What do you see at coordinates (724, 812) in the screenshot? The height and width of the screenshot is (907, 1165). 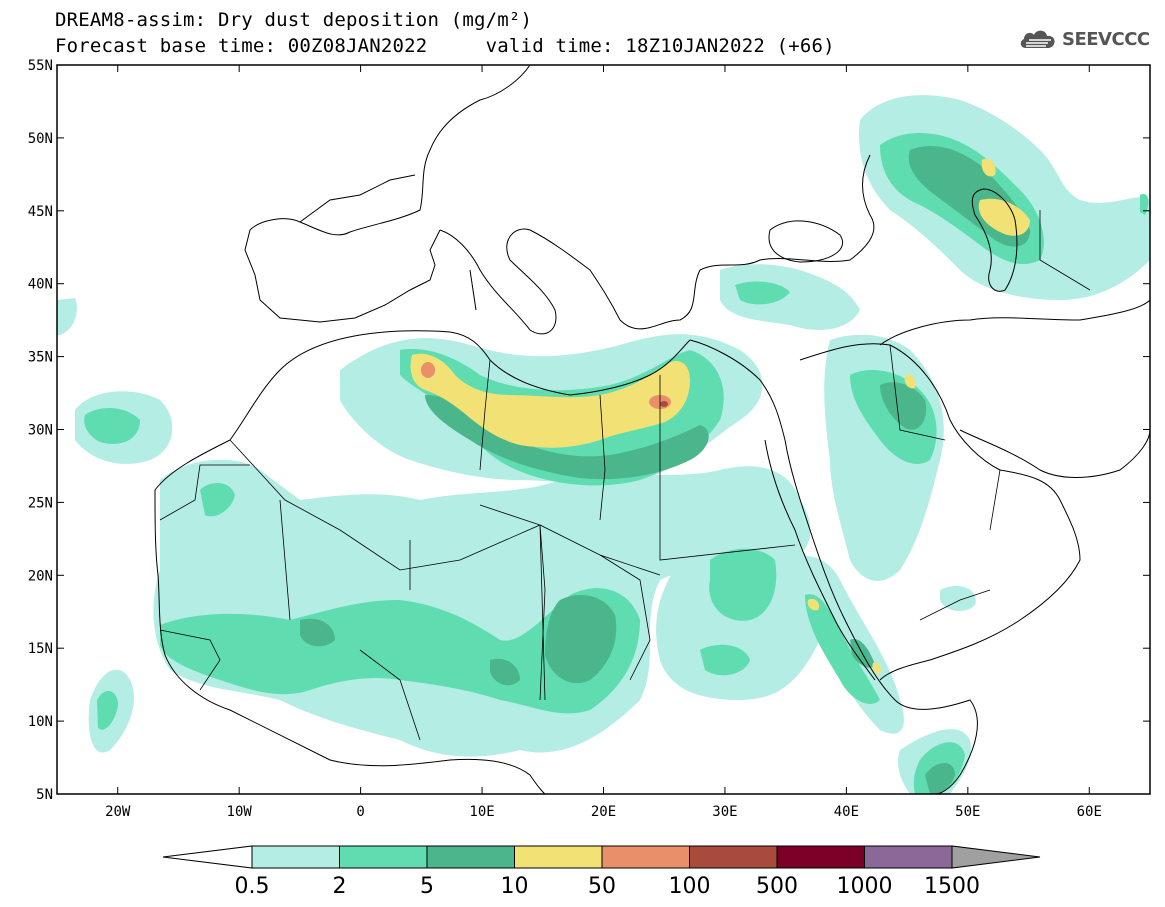 I see `lon-tick-label: 30E` at bounding box center [724, 812].